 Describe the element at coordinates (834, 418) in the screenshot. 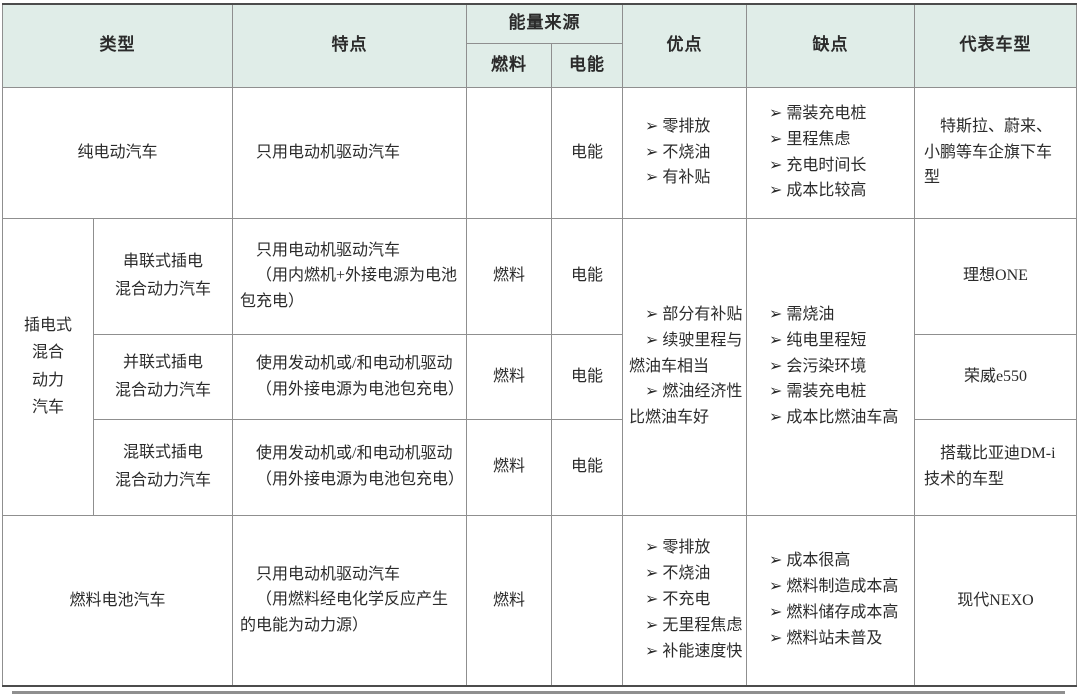

I see `con-item: ➢ 成本比燃油车高` at that location.